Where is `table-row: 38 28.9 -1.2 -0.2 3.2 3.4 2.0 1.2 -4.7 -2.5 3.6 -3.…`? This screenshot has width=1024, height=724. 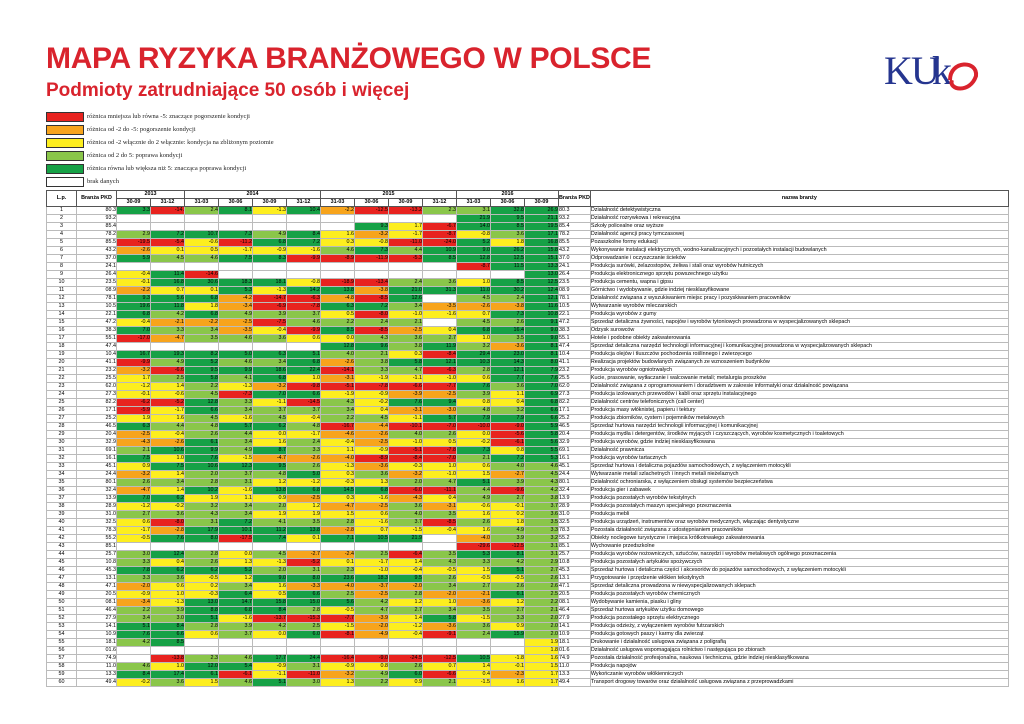
table-row: 38 28.9 -1.2 -0.2 3.2 3.4 2.0 1.2 -4.7 -2.5 3.6 -3.… is located at coordinates (527, 506).